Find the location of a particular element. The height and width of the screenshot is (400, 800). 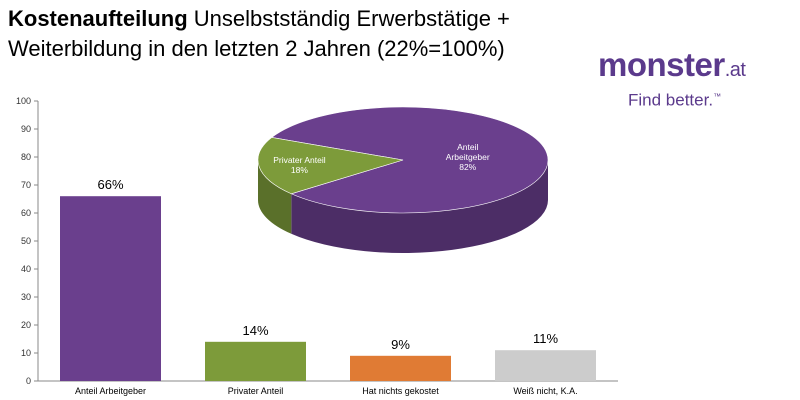

pie-slice-label: Anteil Arbeitgeber 82% is located at coordinates (468, 157).